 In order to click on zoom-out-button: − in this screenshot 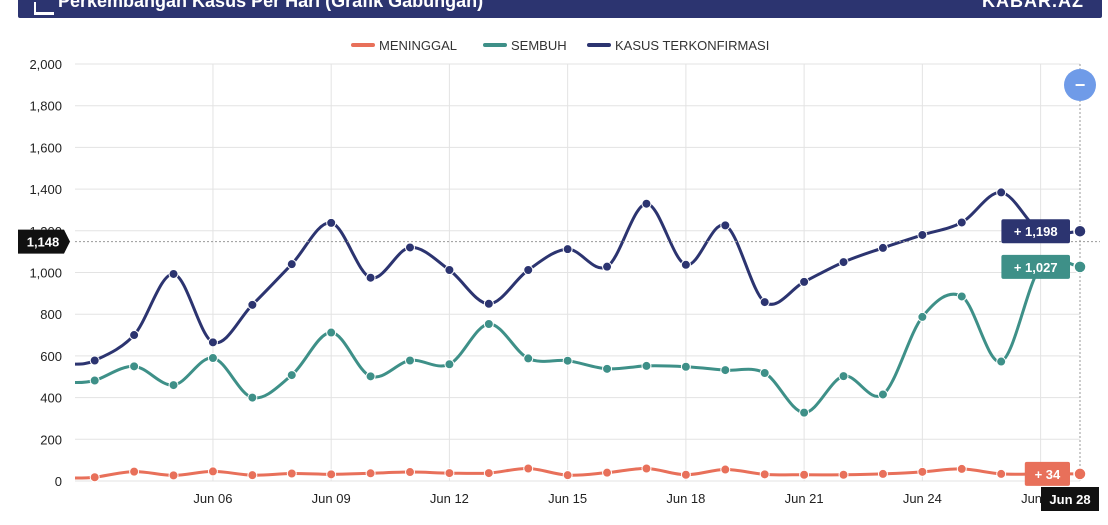, I will do `click(1080, 85)`.